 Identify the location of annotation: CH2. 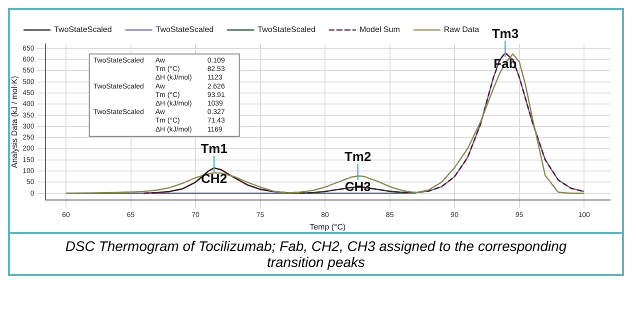
(214, 178).